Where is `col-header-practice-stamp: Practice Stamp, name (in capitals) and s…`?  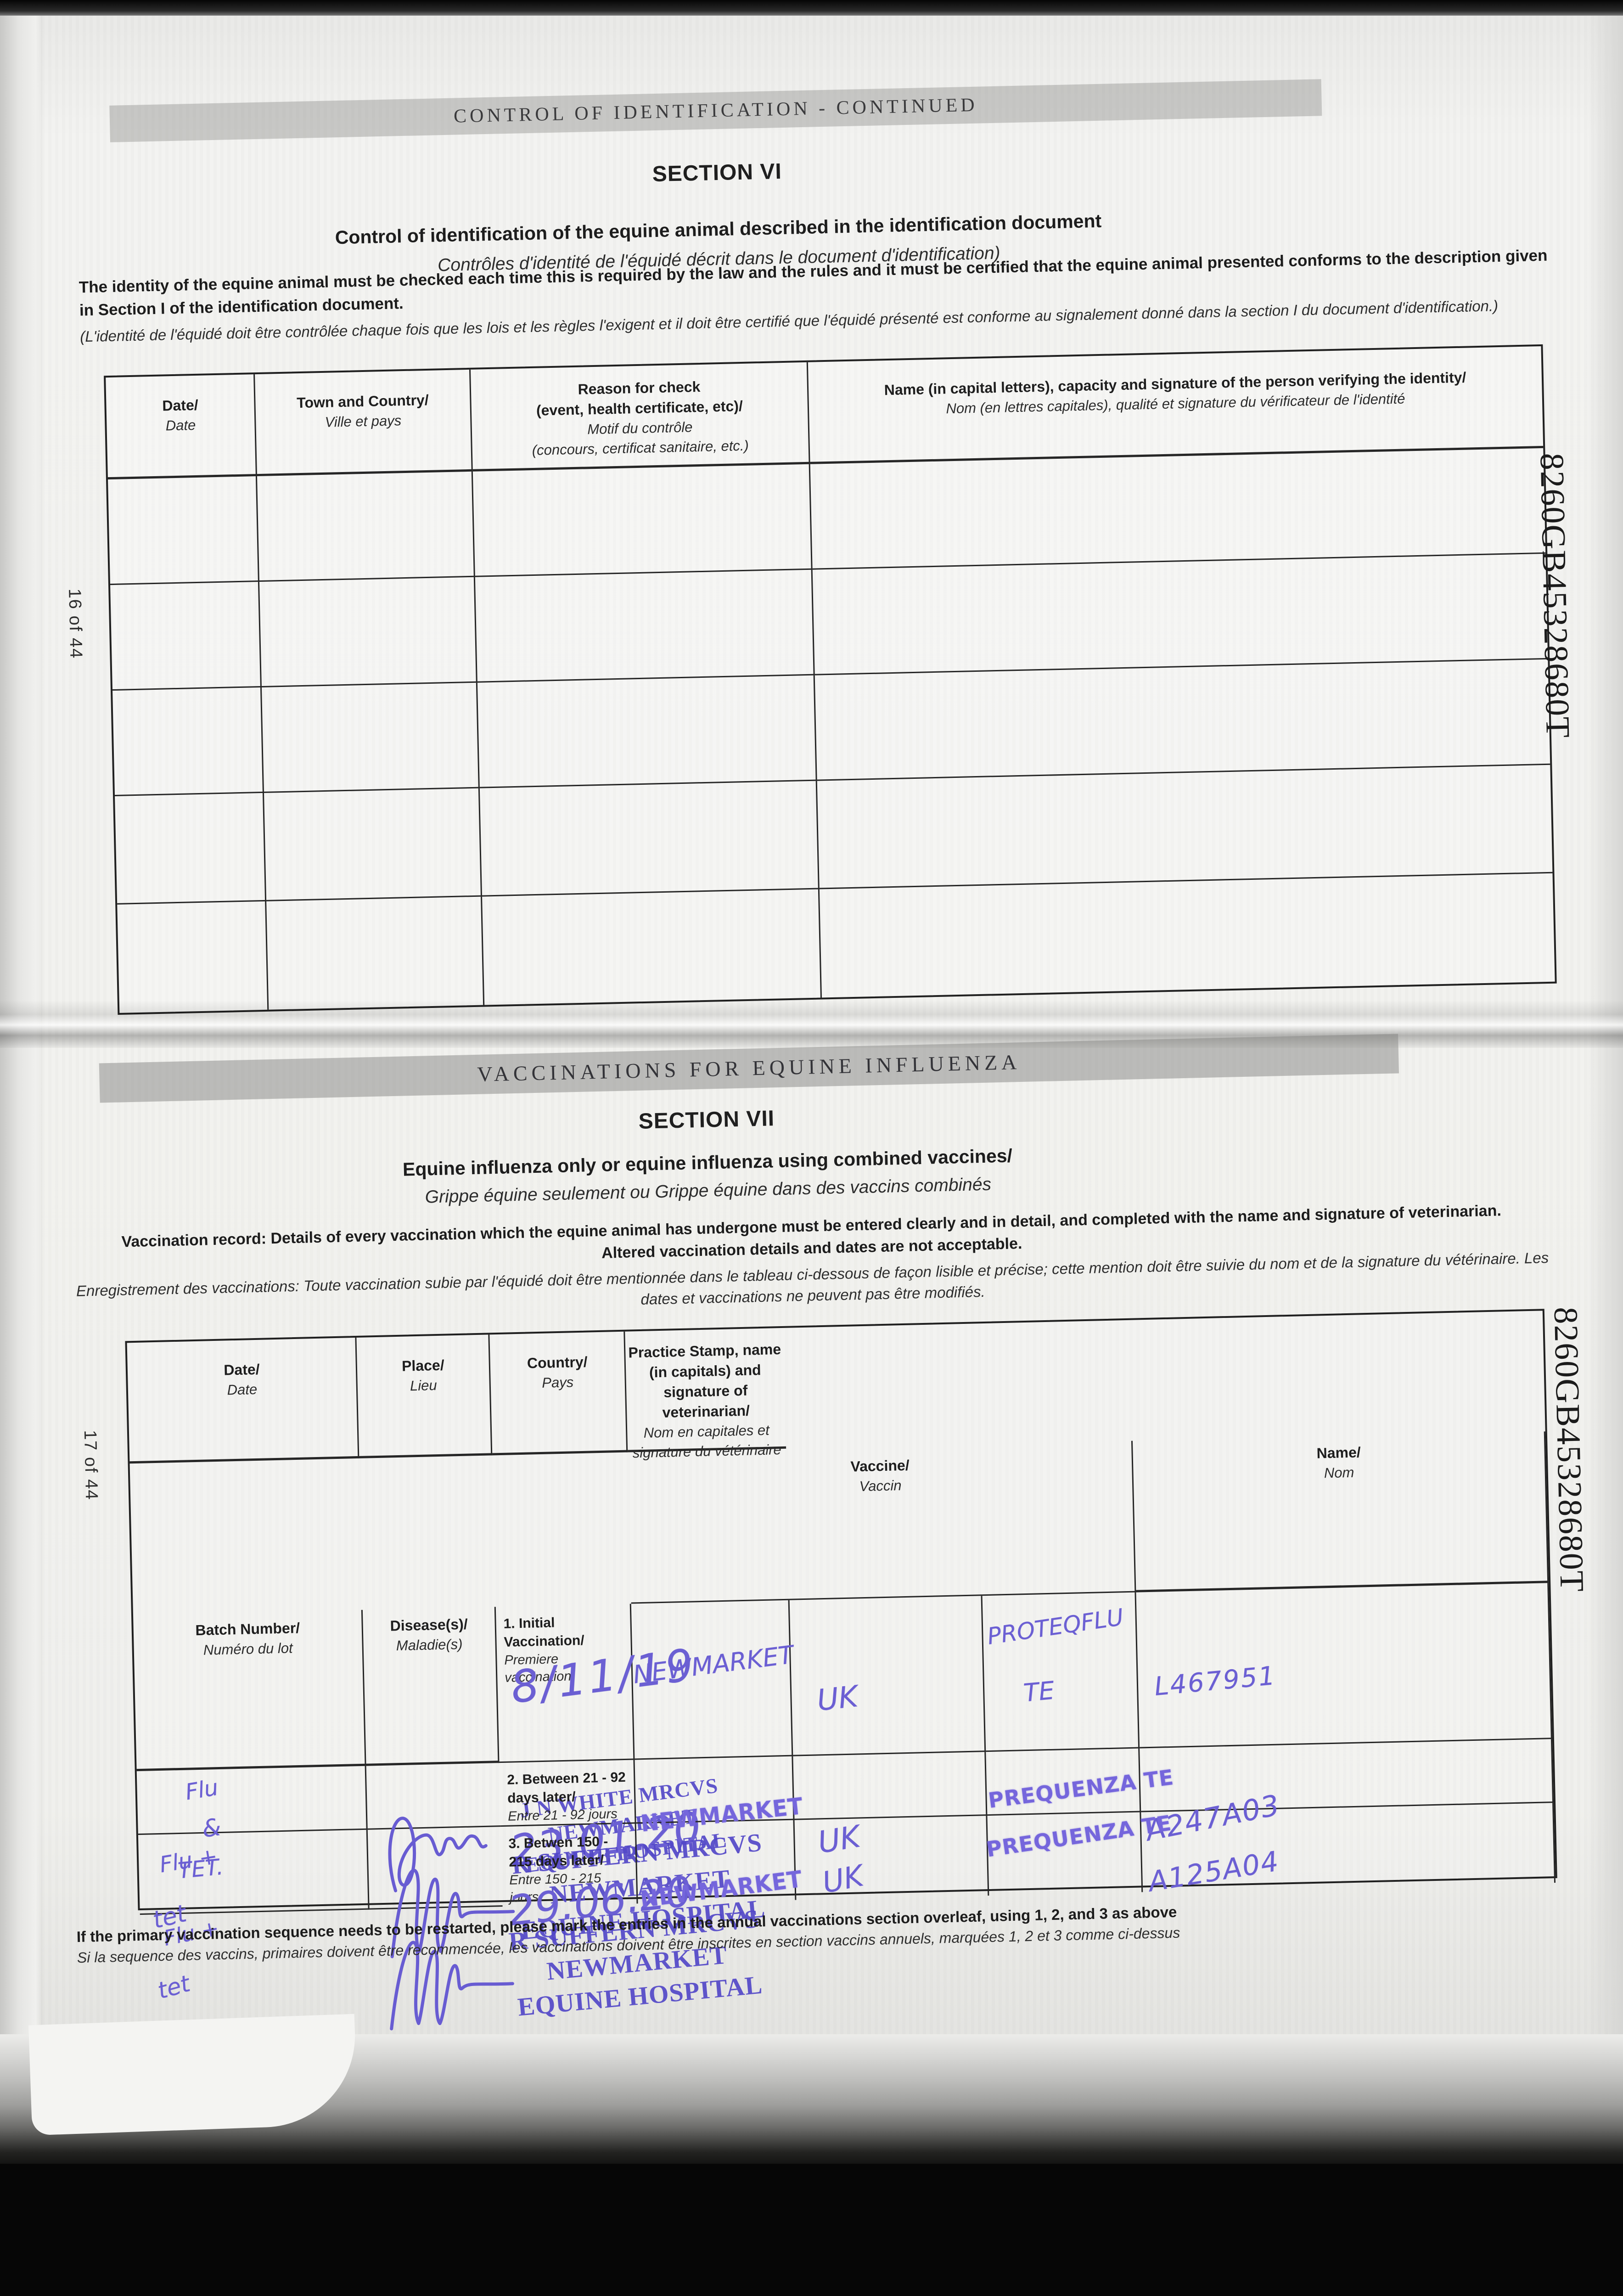
col-header-practice-stamp: Practice Stamp, name (in capitals) and s… is located at coordinates (705, 1394).